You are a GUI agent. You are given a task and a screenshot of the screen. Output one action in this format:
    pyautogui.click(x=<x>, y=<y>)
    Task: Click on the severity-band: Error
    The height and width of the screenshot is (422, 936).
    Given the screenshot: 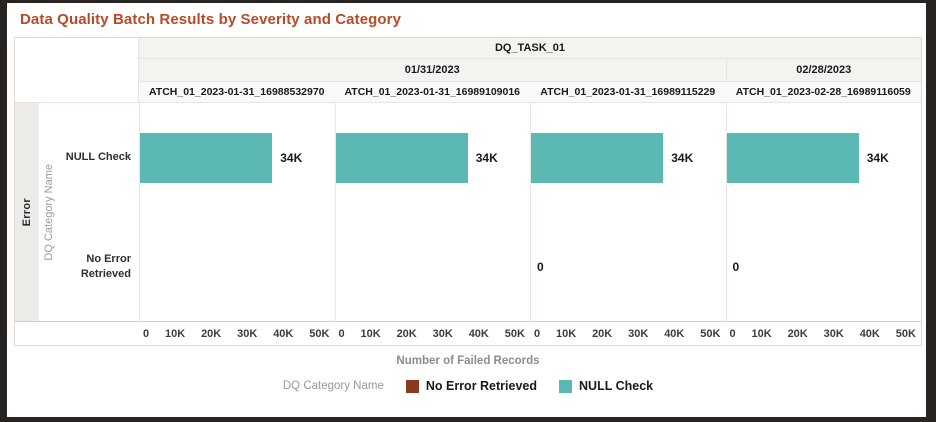 What is the action you would take?
    pyautogui.click(x=27, y=212)
    